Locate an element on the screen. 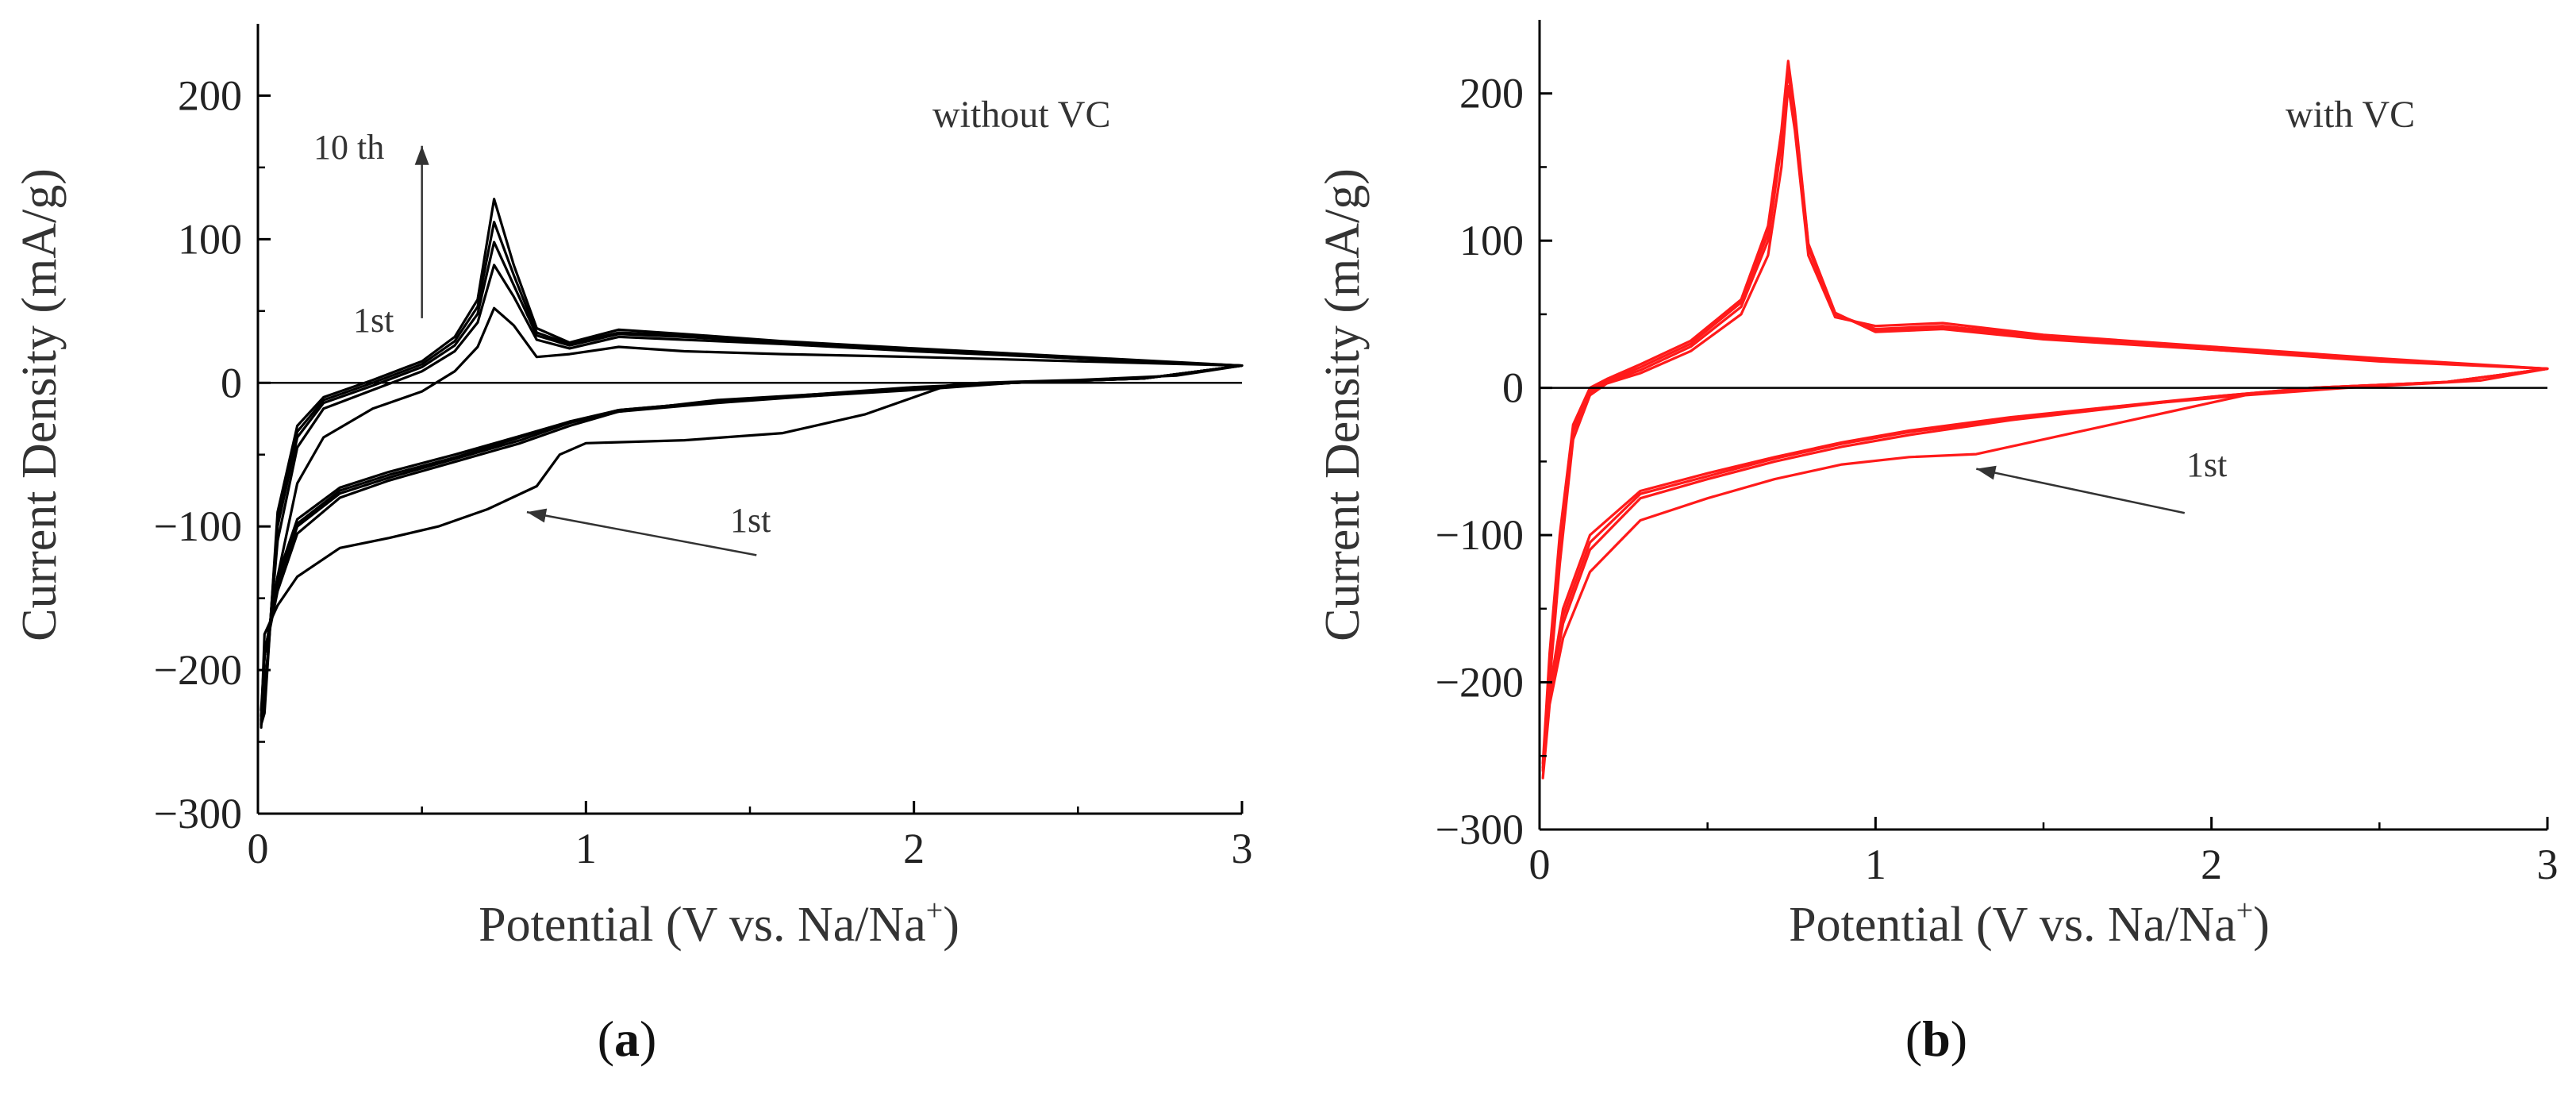 This screenshot has width=2576, height=1101. a-ytick-label-5: −300 is located at coordinates (198, 813).